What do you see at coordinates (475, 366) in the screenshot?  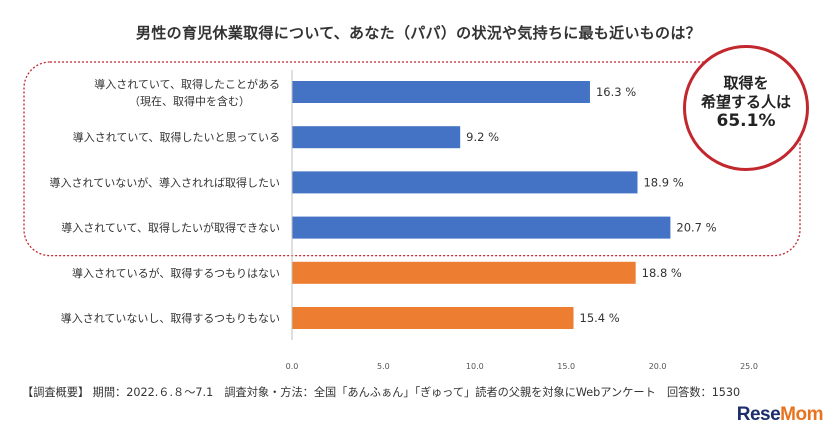 I see `x-tick-label: 10.0` at bounding box center [475, 366].